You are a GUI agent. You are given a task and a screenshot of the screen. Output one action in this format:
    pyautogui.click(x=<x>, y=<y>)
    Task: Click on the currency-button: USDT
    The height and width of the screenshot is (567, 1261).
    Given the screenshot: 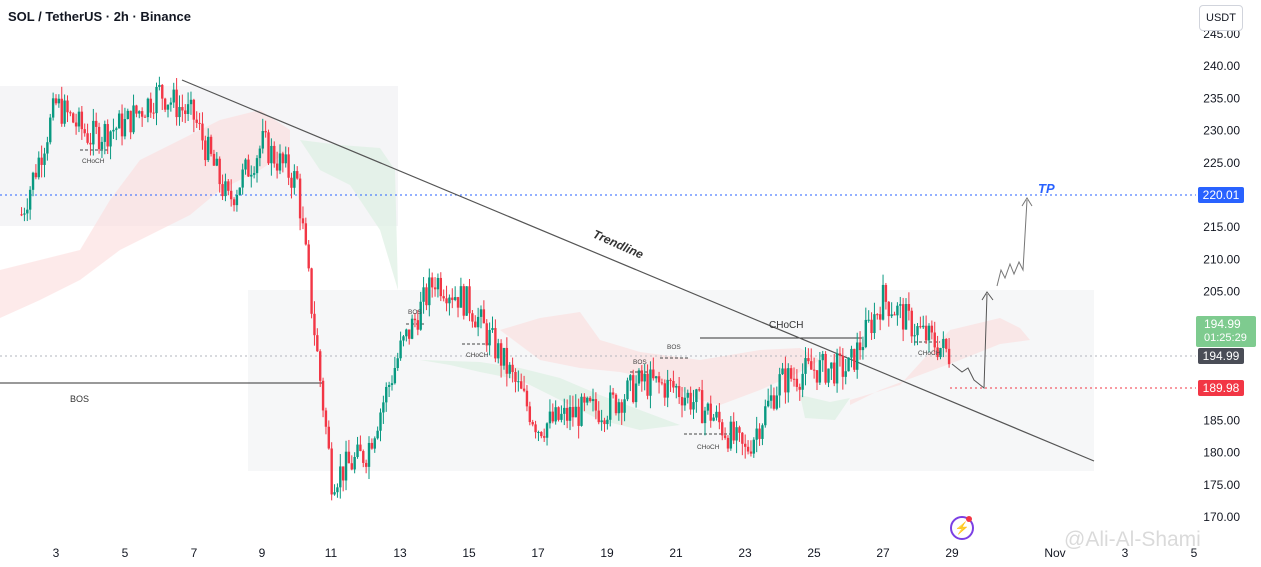 What is the action you would take?
    pyautogui.click(x=1221, y=18)
    